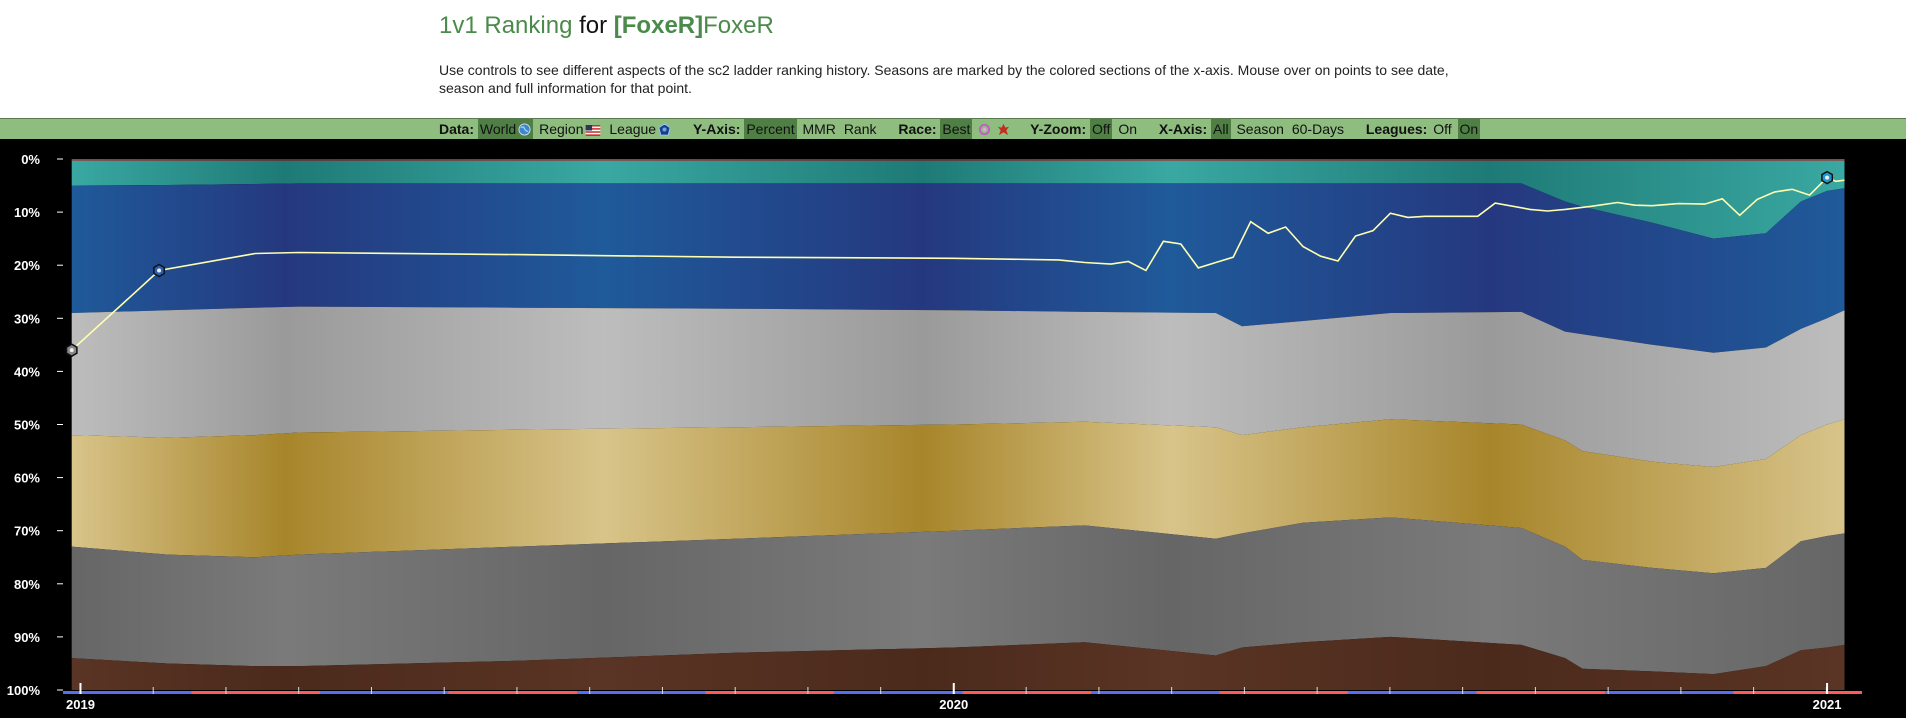 This screenshot has width=1906, height=718. Describe the element at coordinates (1469, 129) in the screenshot. I see `leagues-option-on: On` at that location.